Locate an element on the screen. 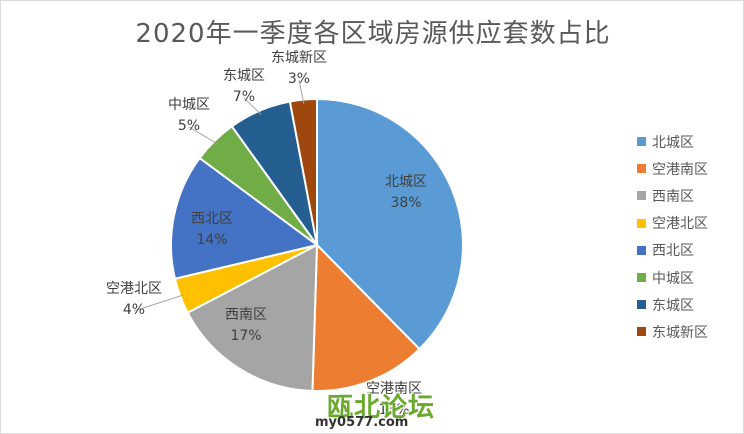 This screenshot has height=434, width=744. leader-lines is located at coordinates (219, 195).